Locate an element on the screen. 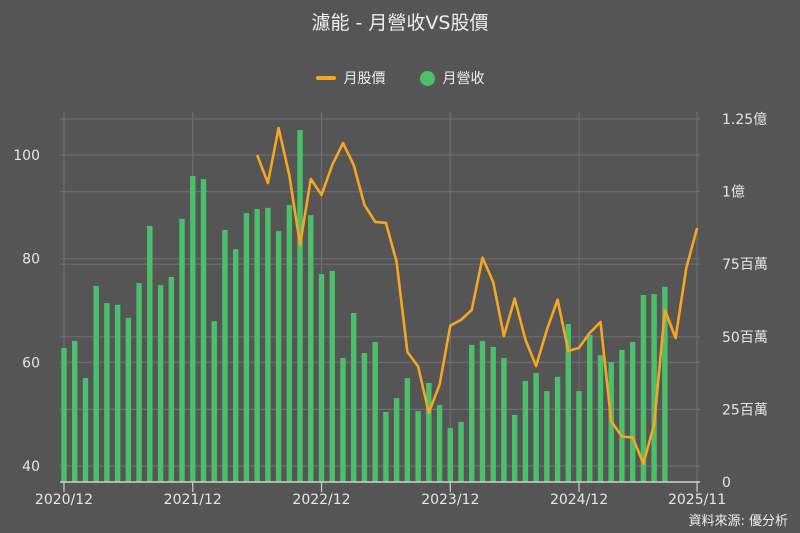 The width and height of the screenshot is (800, 533). left-axis-label: 60 is located at coordinates (31, 363).